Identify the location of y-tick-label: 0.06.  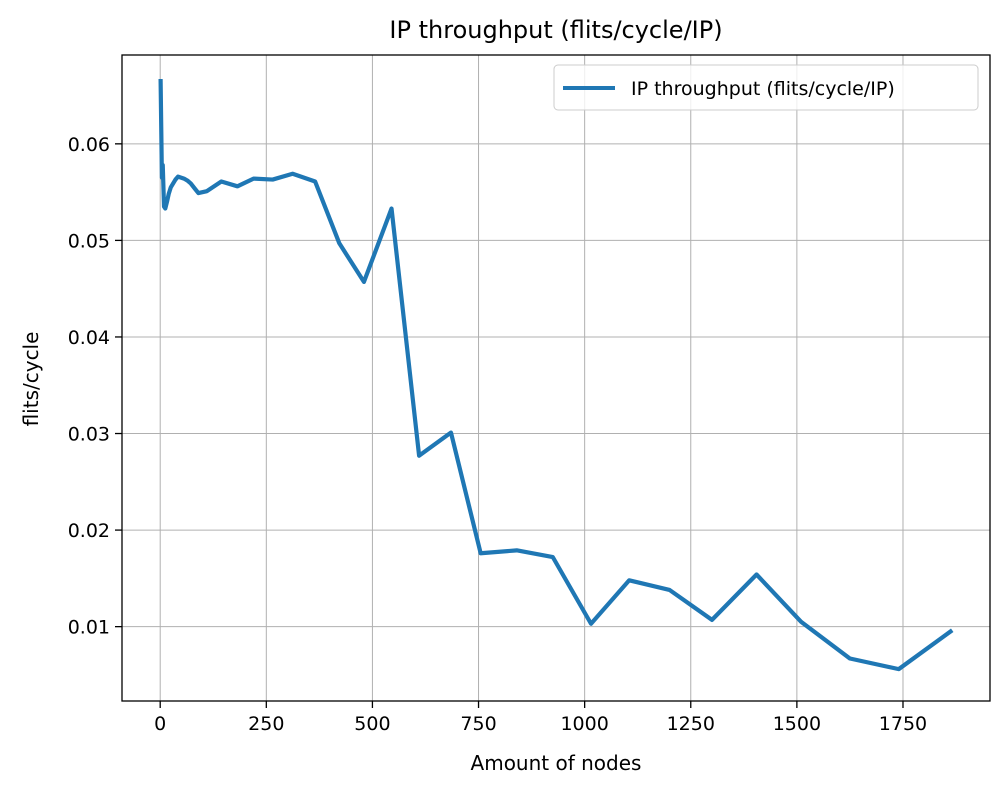
(89, 145).